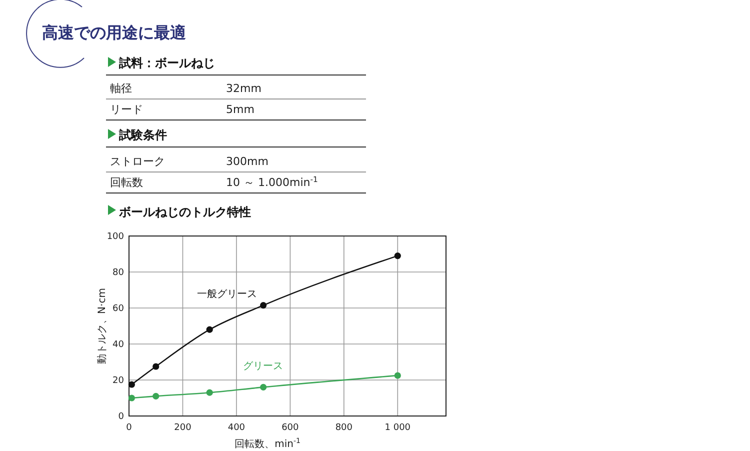 The image size is (750, 451). What do you see at coordinates (102, 326) in the screenshot?
I see `y-axis-title: 動トルク、N·cm` at bounding box center [102, 326].